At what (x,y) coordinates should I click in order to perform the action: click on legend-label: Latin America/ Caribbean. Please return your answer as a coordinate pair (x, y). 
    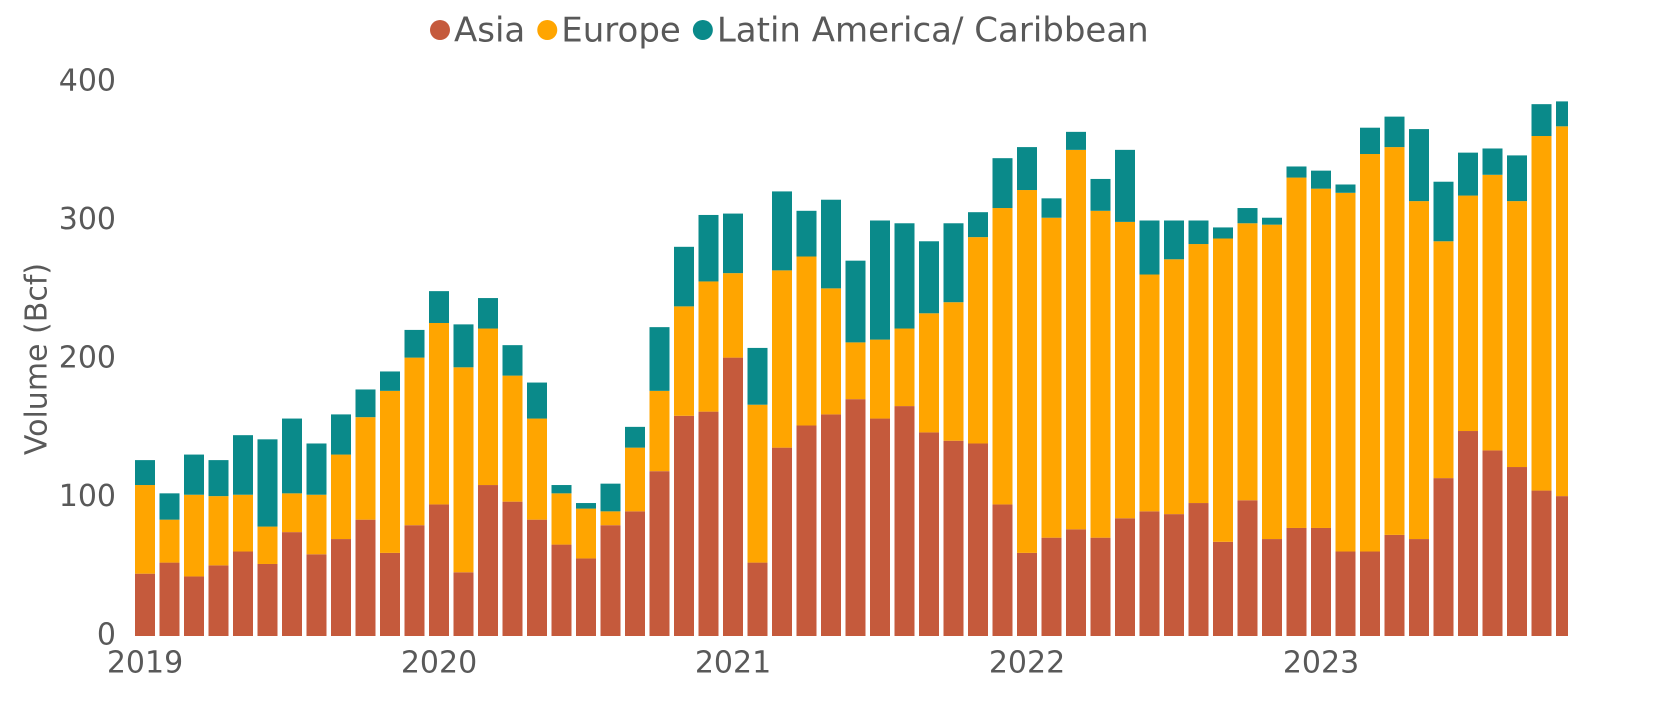
    Looking at the image, I should click on (933, 31).